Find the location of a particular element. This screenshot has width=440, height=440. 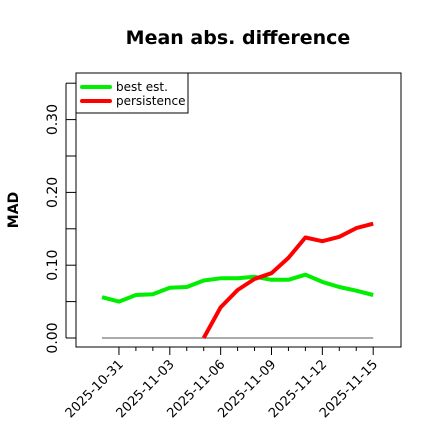

y-axis-label: MAD is located at coordinates (14, 210).